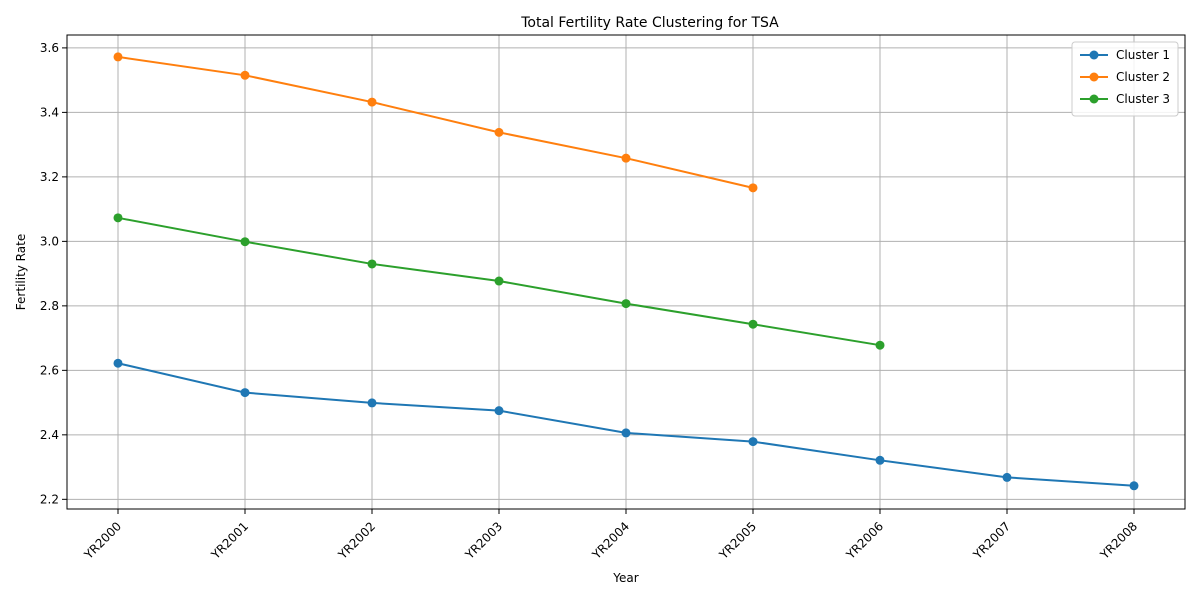 The image size is (1200, 604). What do you see at coordinates (1143, 77) in the screenshot?
I see `legend-label: Cluster 2` at bounding box center [1143, 77].